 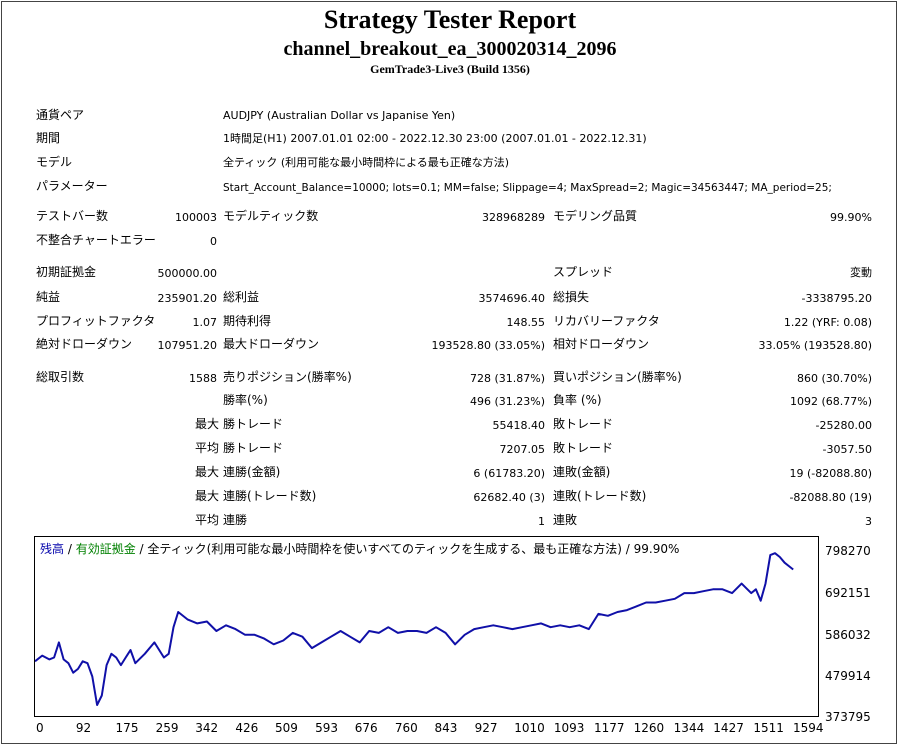 What do you see at coordinates (213, 241) in the screenshot?
I see `mismatch-value: 0` at bounding box center [213, 241].